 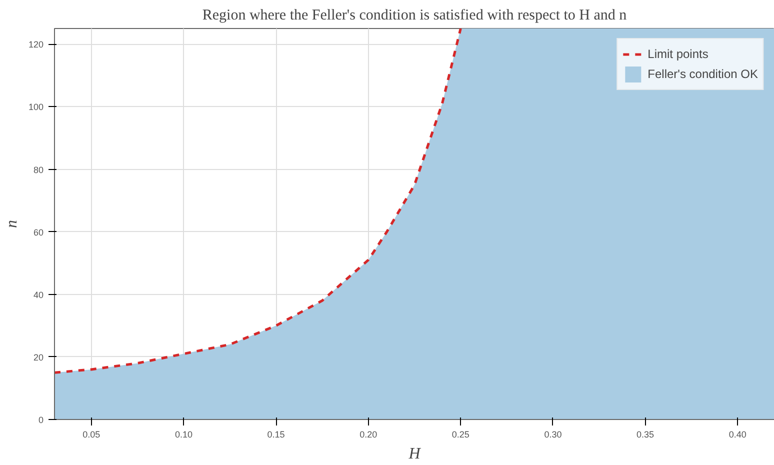 What do you see at coordinates (737, 435) in the screenshot?
I see `x-tick-label: 0.40` at bounding box center [737, 435].